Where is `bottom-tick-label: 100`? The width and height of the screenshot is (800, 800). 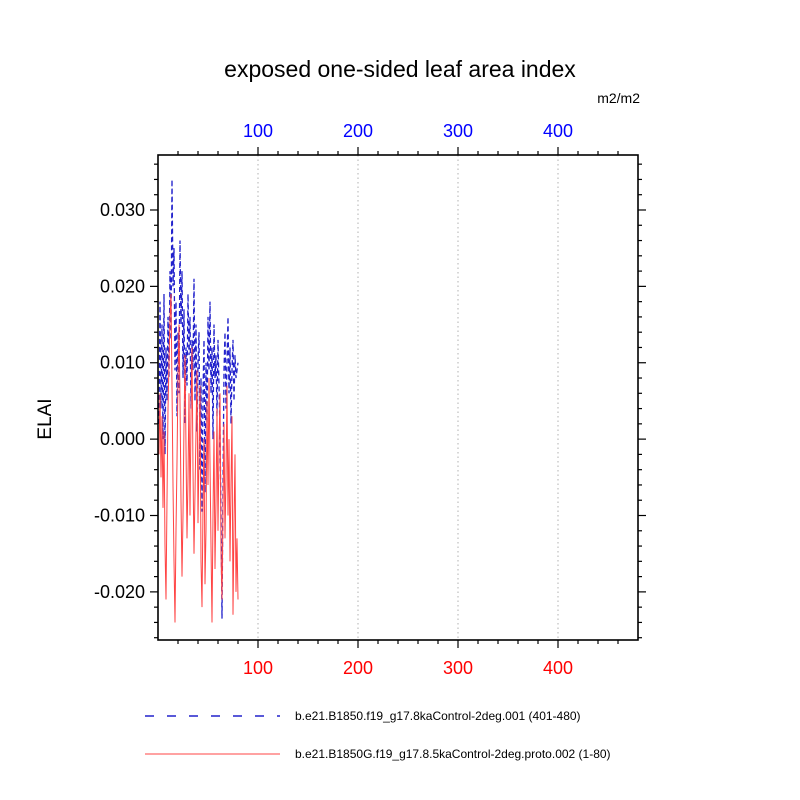
bottom-tick-label: 100 is located at coordinates (258, 668).